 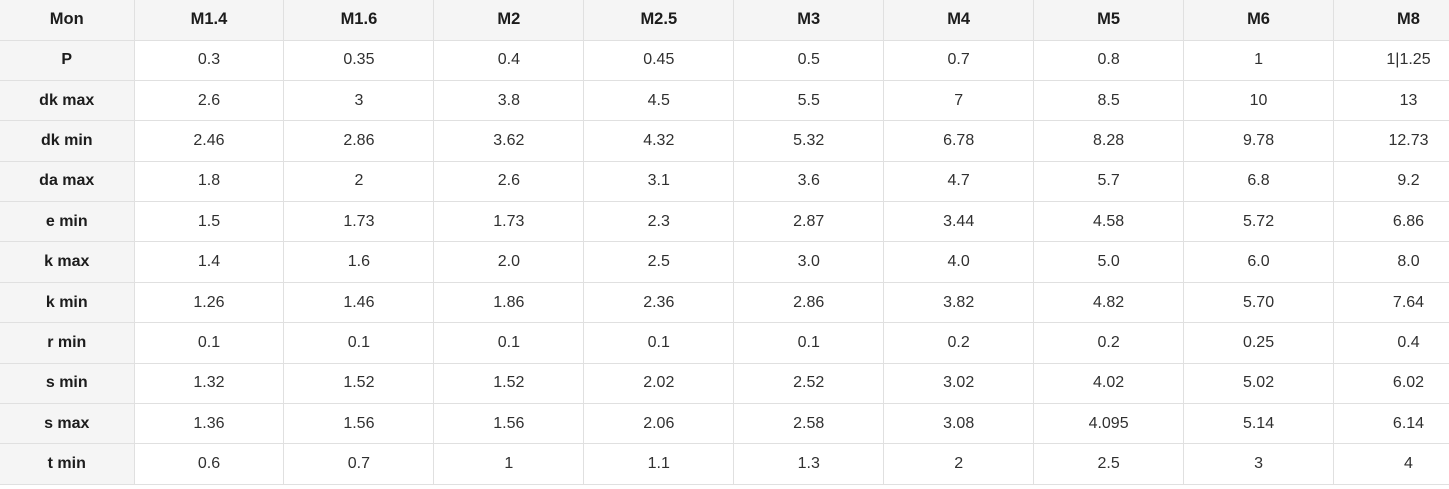 What do you see at coordinates (809, 60) in the screenshot?
I see `value-cell: 0.5` at bounding box center [809, 60].